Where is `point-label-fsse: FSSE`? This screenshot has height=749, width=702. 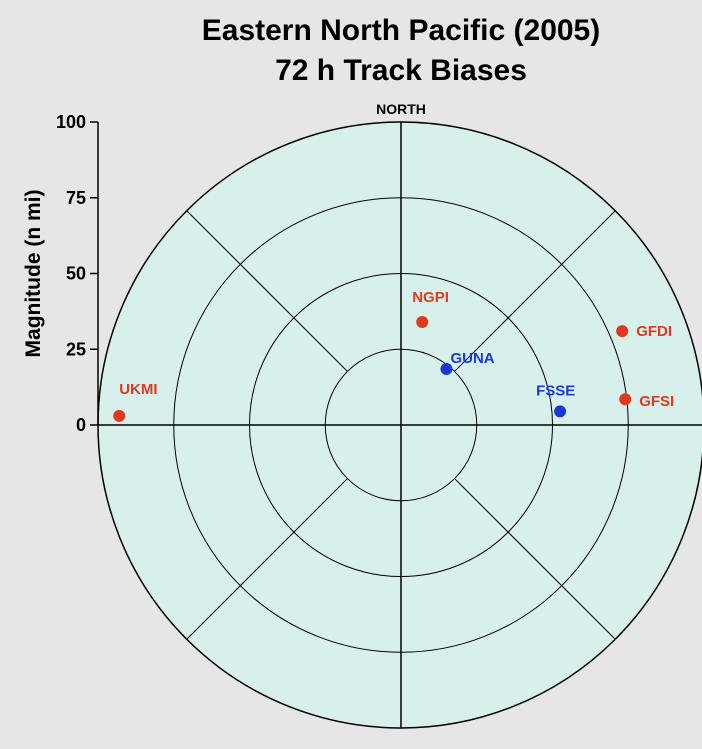 point-label-fsse: FSSE is located at coordinates (555, 390).